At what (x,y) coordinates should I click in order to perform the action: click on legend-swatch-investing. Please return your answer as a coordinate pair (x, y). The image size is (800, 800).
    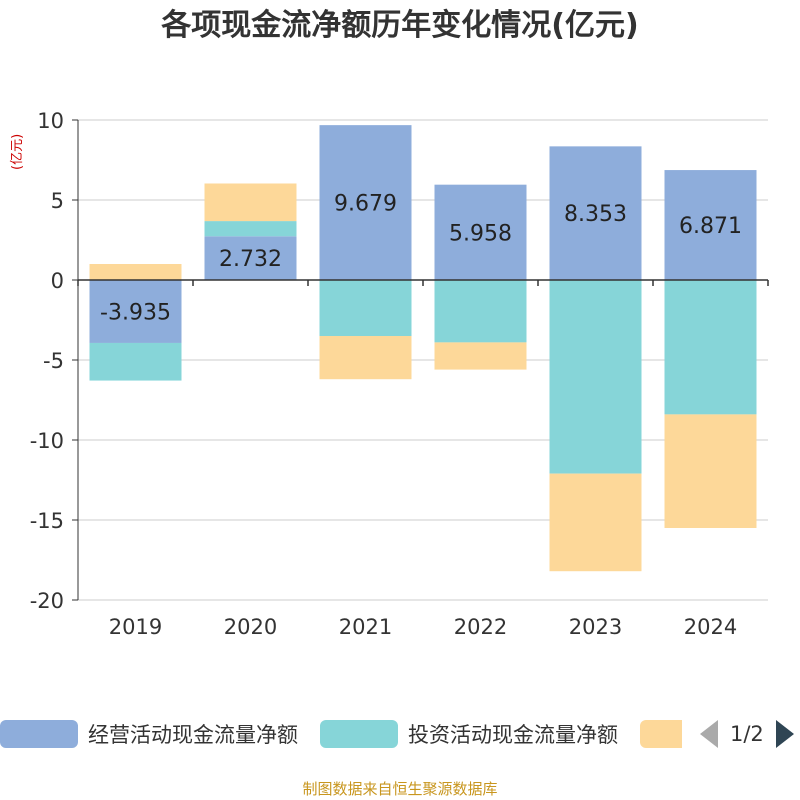
    Looking at the image, I should click on (359, 734).